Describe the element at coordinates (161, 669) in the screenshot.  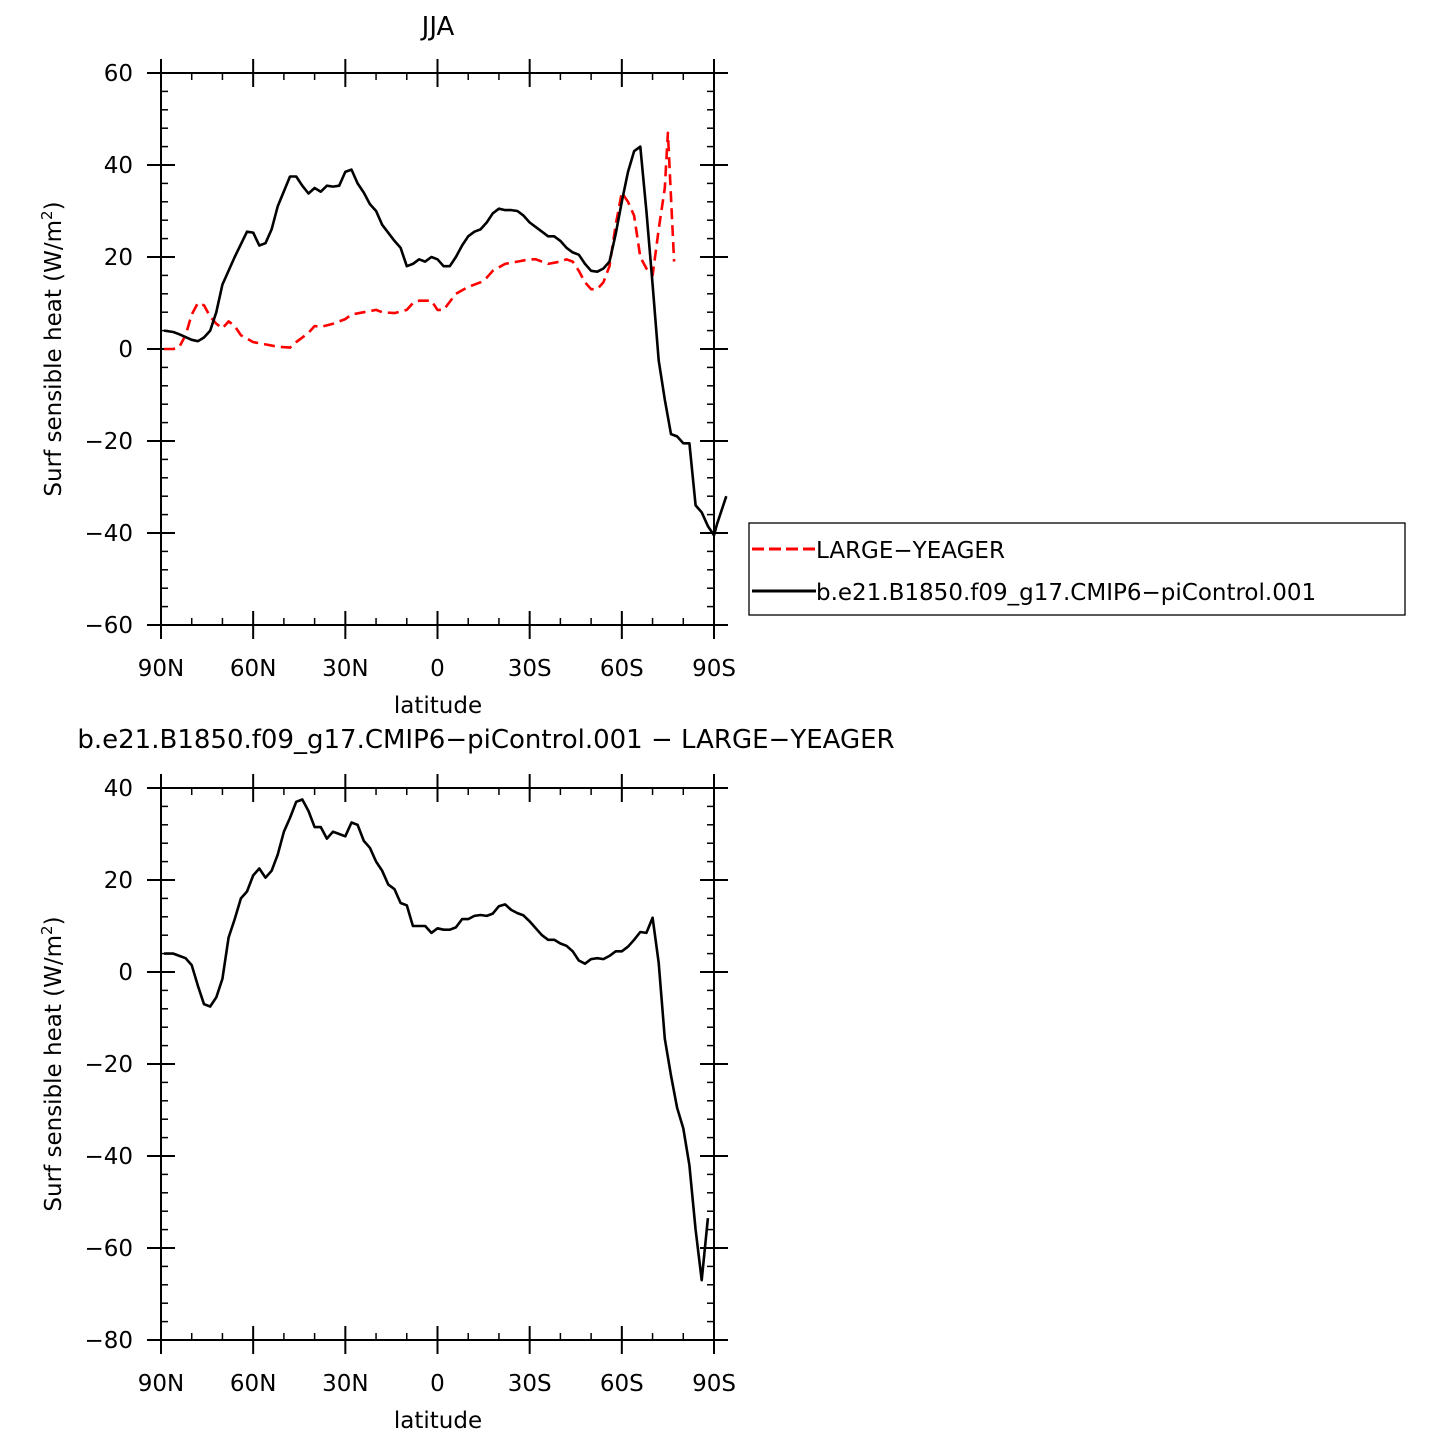
I see `top-chart-x-tick-label: 90N` at that location.